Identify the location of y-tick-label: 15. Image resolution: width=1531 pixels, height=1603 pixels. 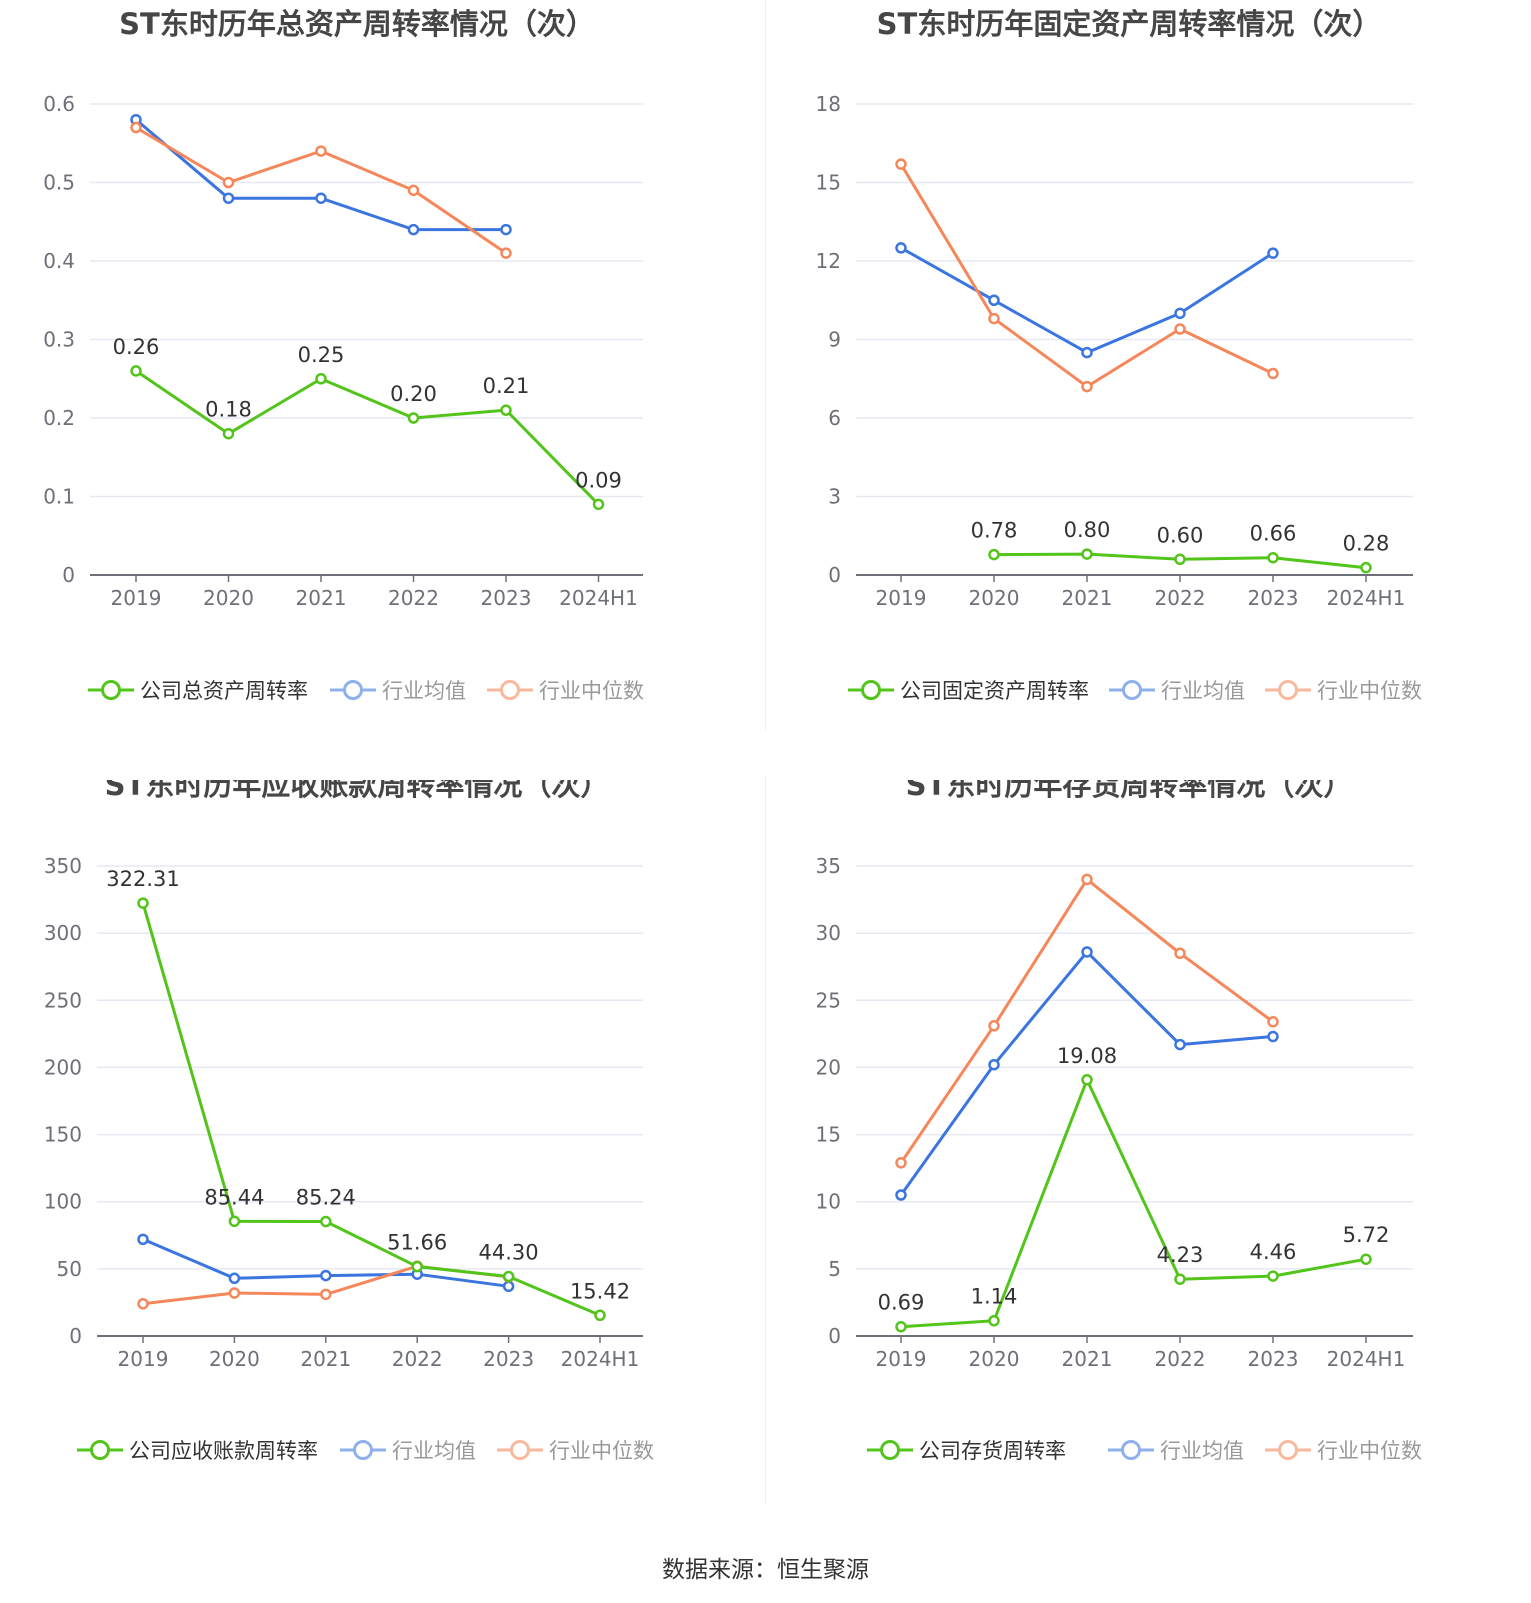
(828, 1135).